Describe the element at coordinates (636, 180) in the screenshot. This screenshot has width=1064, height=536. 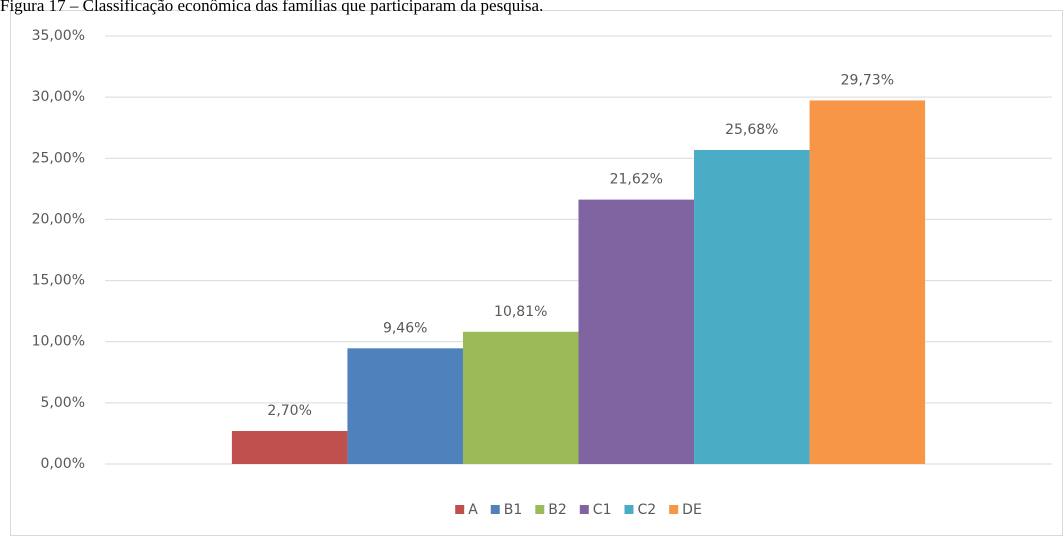
I see `data-label: 21,62%` at that location.